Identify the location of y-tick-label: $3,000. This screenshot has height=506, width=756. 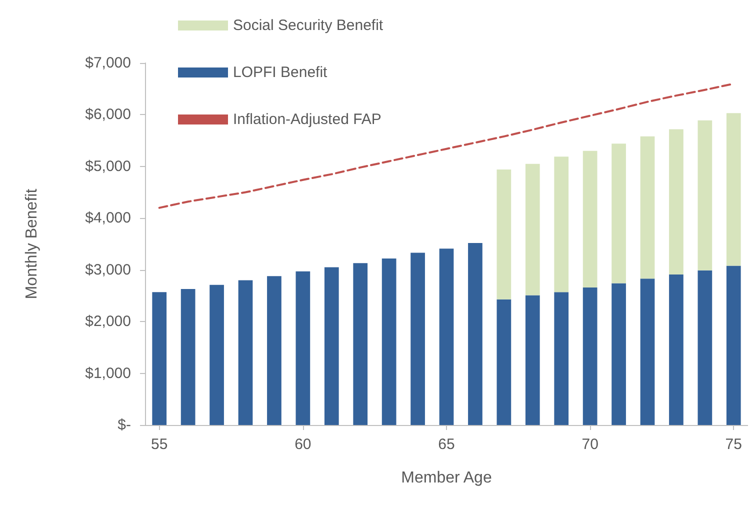
(108, 269).